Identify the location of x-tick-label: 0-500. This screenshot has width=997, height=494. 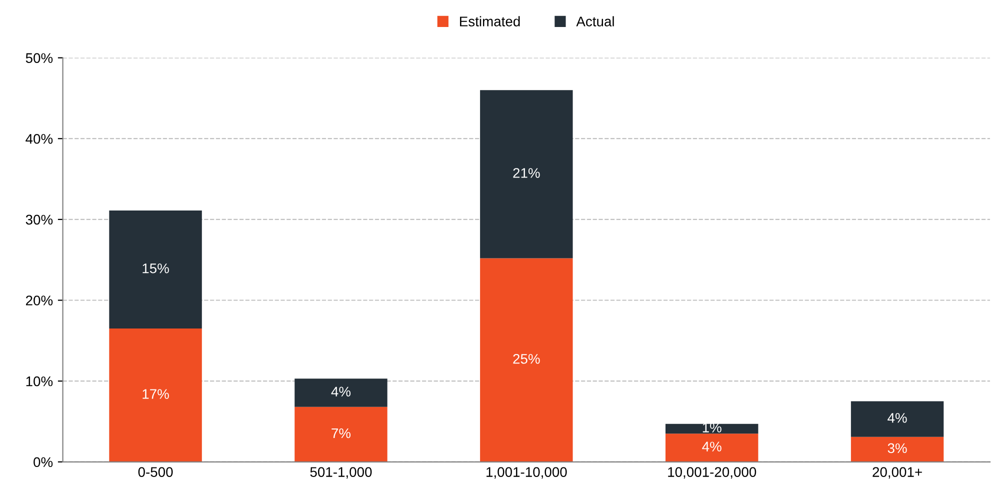
(155, 472).